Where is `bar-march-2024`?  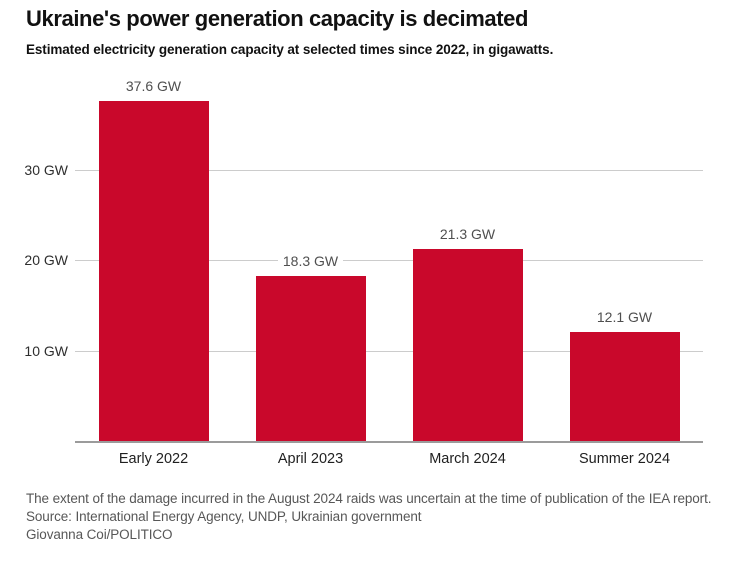 bar-march-2024 is located at coordinates (467, 344).